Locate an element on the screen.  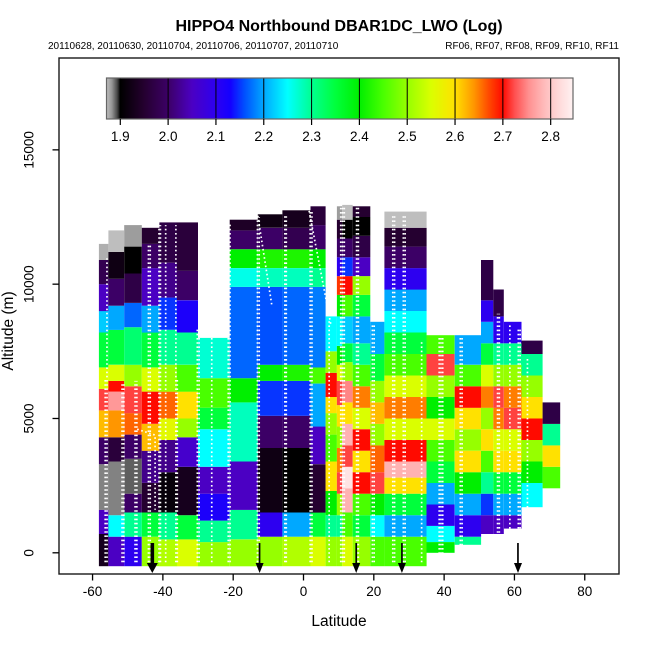
y-tick-label: 15000 is located at coordinates (29, 150).